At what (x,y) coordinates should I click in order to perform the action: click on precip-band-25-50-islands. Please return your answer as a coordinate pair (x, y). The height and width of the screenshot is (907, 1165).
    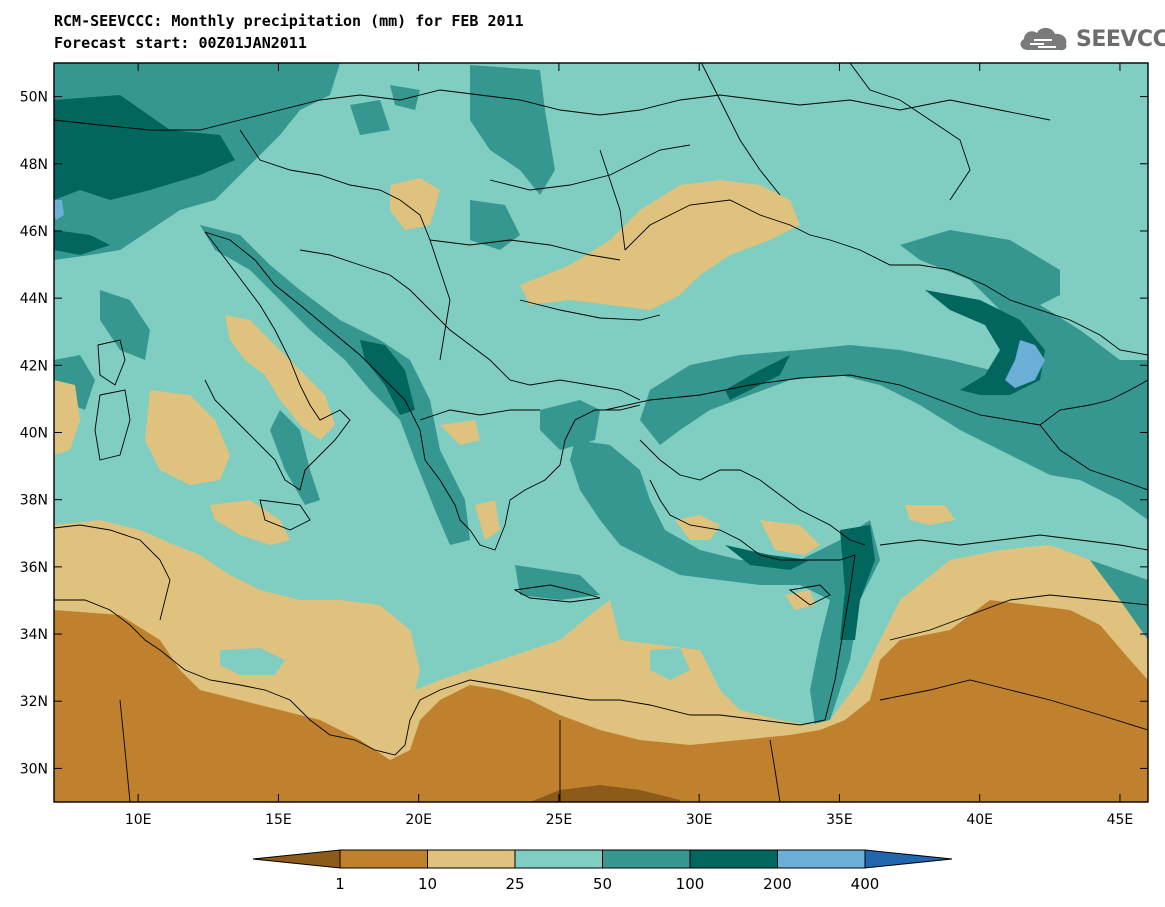
    Looking at the image, I should click on (455, 664).